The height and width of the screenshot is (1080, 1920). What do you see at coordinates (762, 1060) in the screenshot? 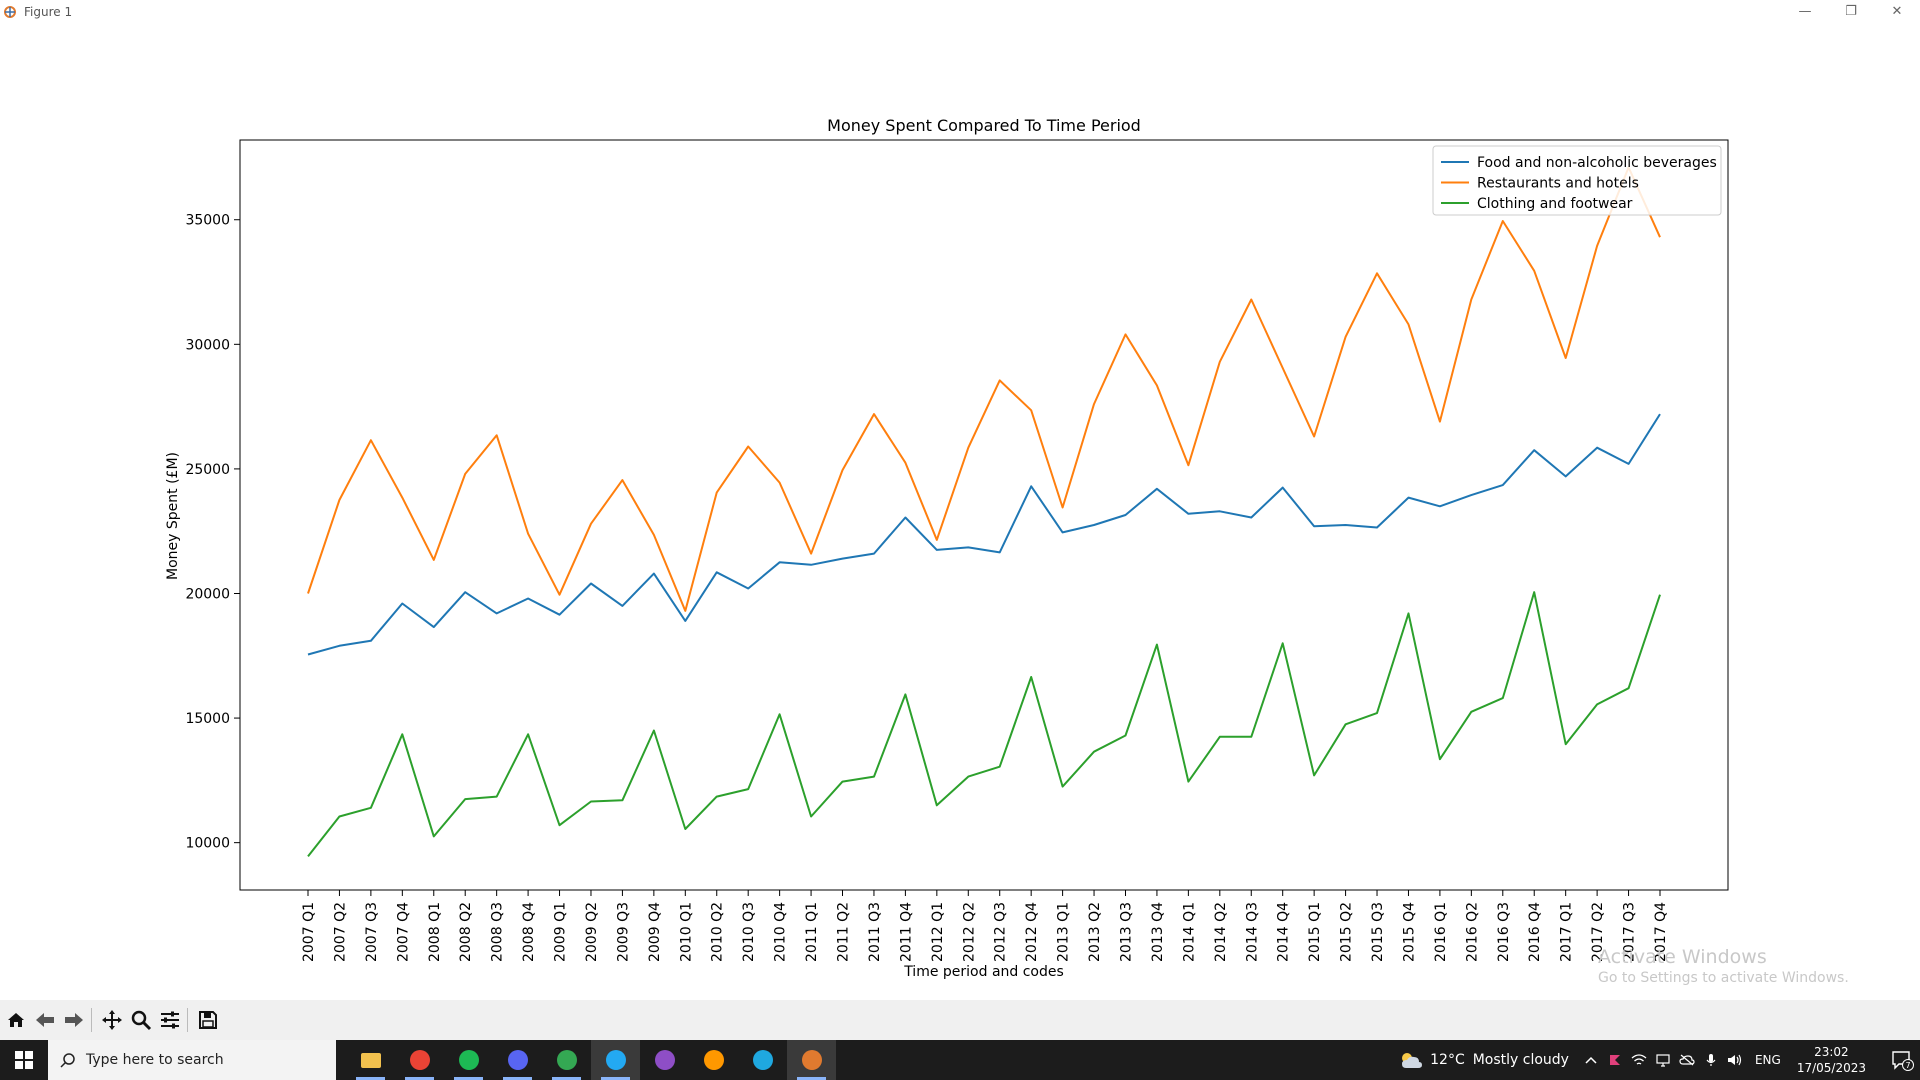
I see `edge-icon` at bounding box center [762, 1060].